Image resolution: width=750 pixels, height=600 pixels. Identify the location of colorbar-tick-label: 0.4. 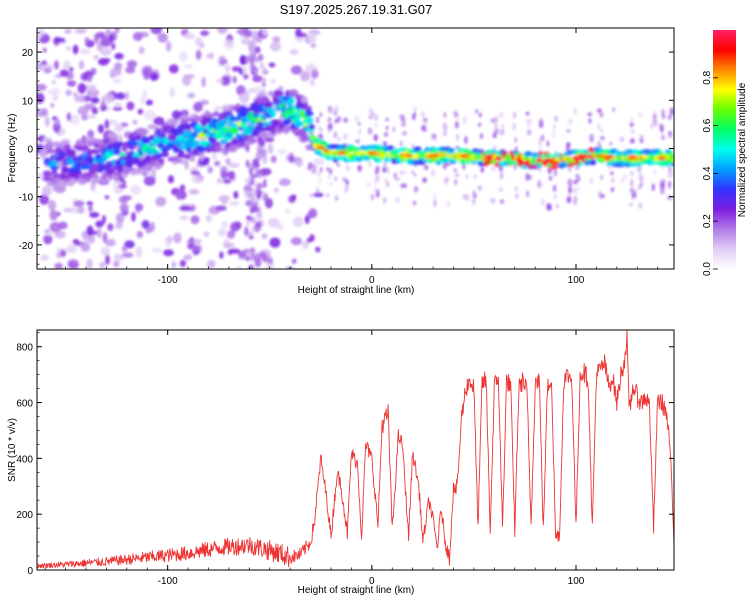
(707, 173).